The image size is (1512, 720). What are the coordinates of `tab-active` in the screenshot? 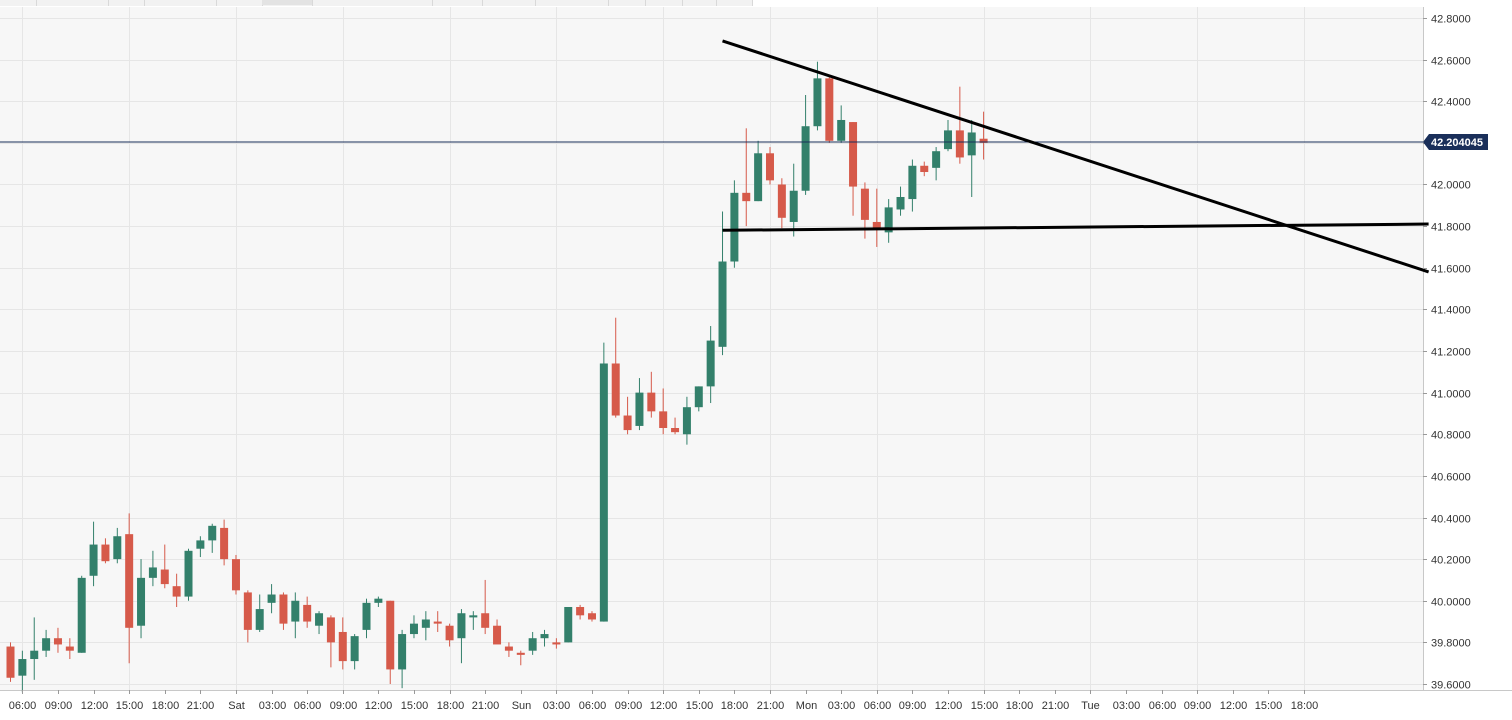 It's located at (287, 2).